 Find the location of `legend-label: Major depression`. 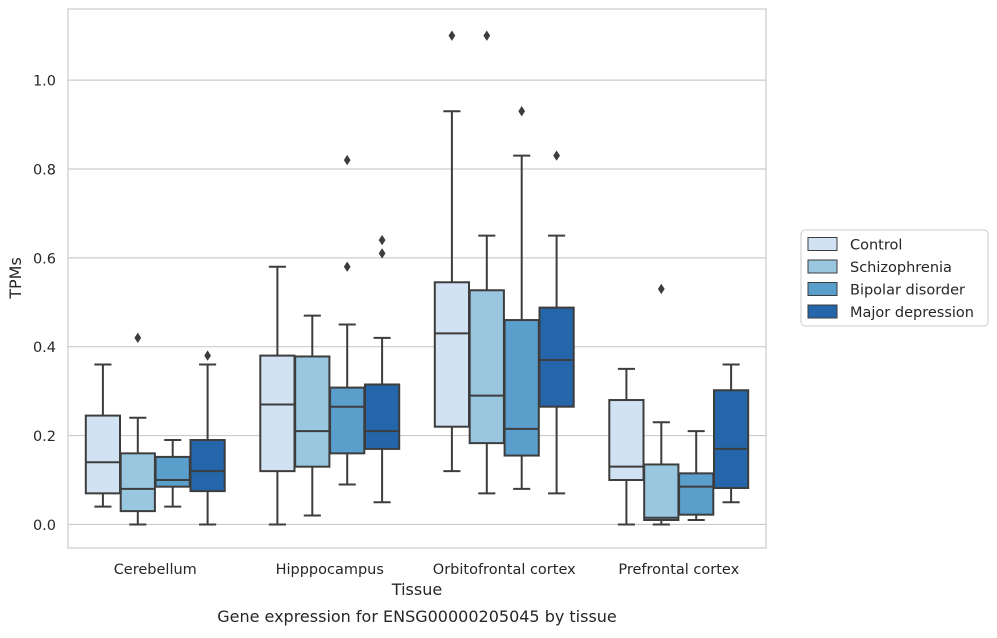

legend-label: Major depression is located at coordinates (912, 313).